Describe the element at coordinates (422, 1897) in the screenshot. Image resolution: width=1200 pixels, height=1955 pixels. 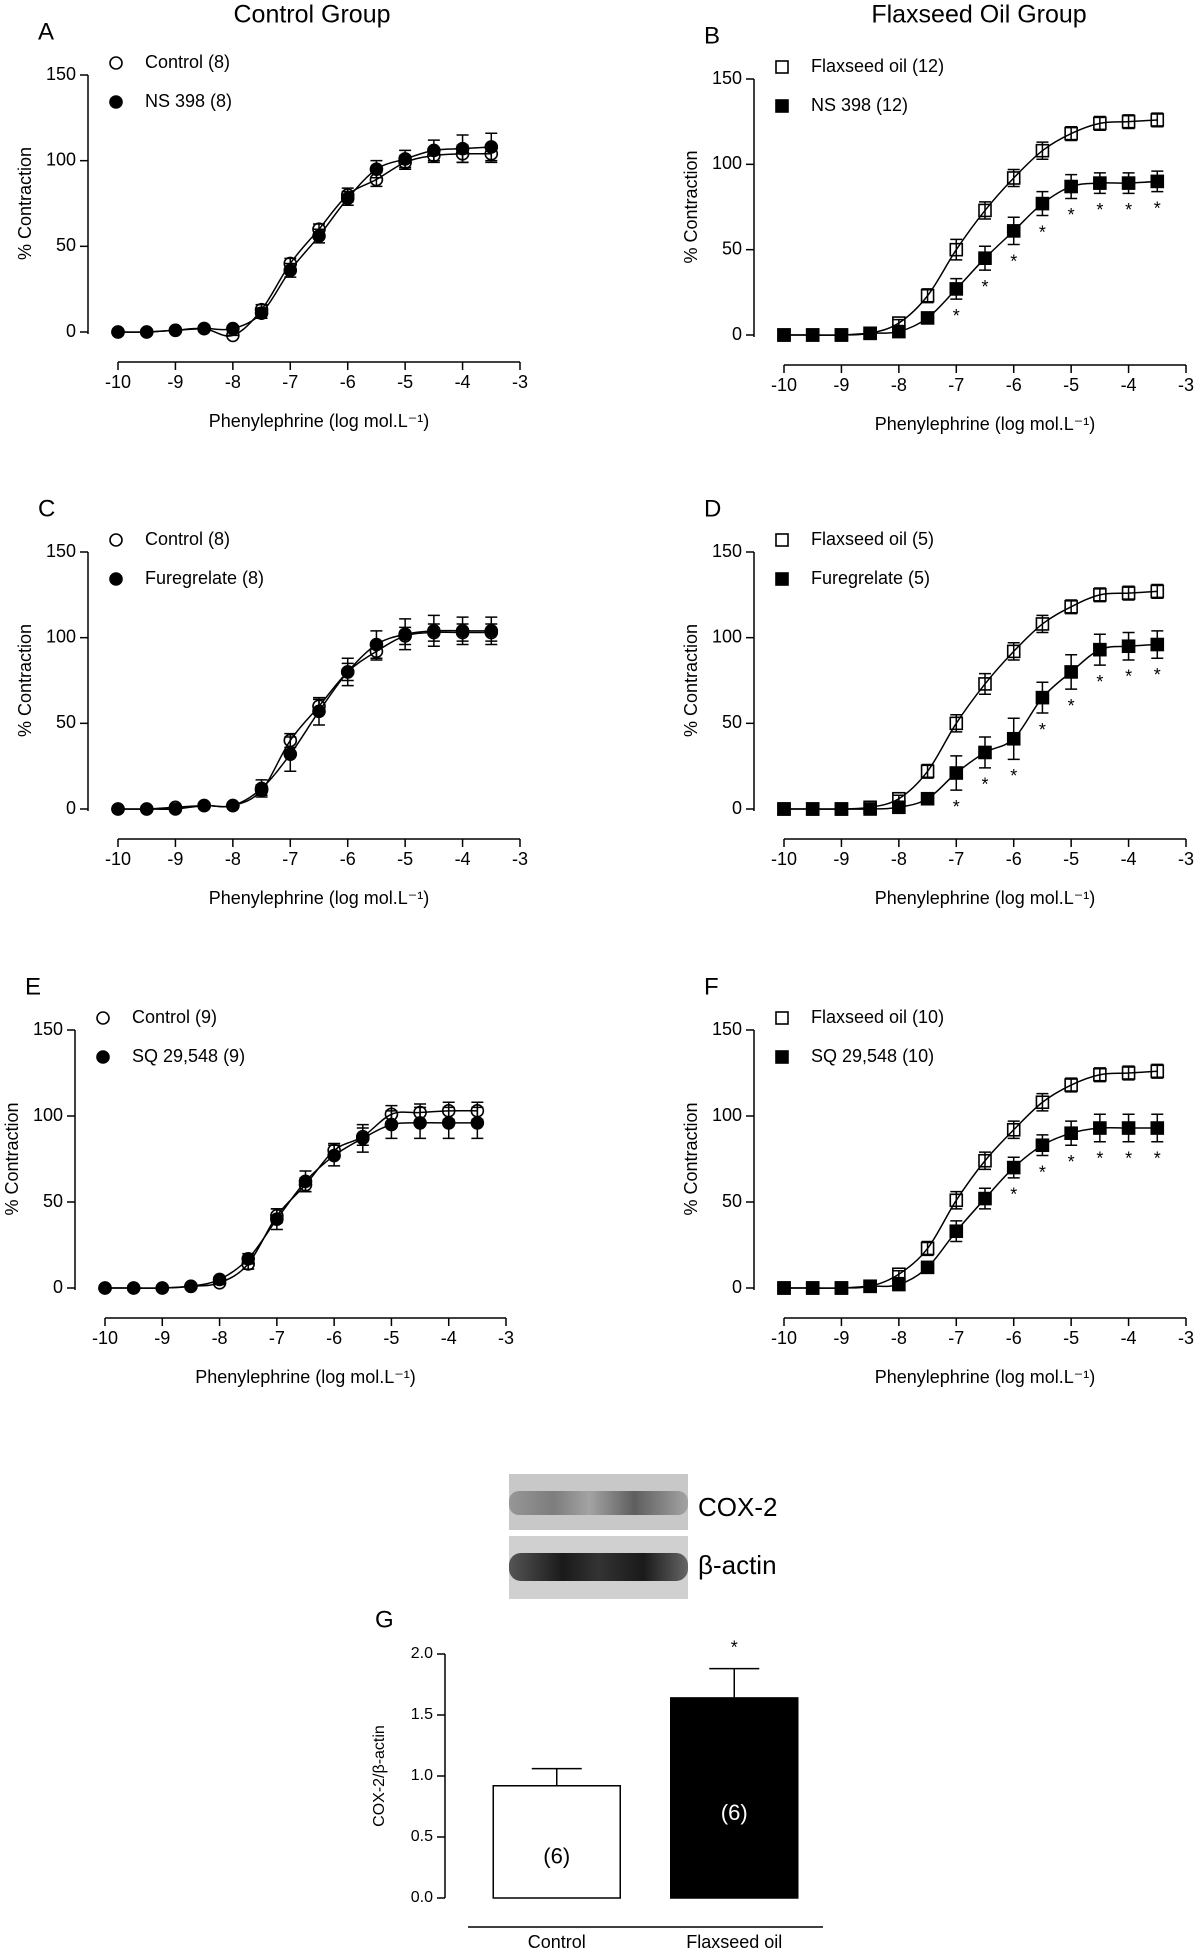
I see `y-tick-label: 0.0` at that location.